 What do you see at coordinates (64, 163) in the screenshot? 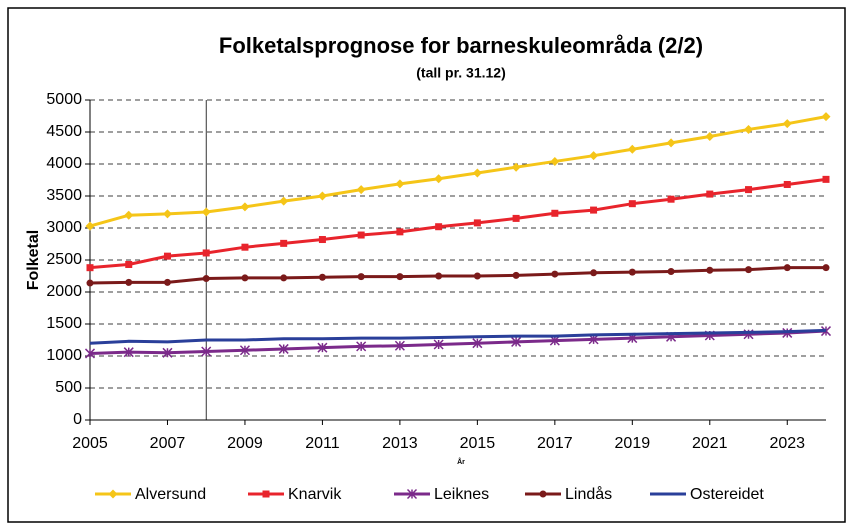
I see `y-tick-label: 4000` at bounding box center [64, 163].